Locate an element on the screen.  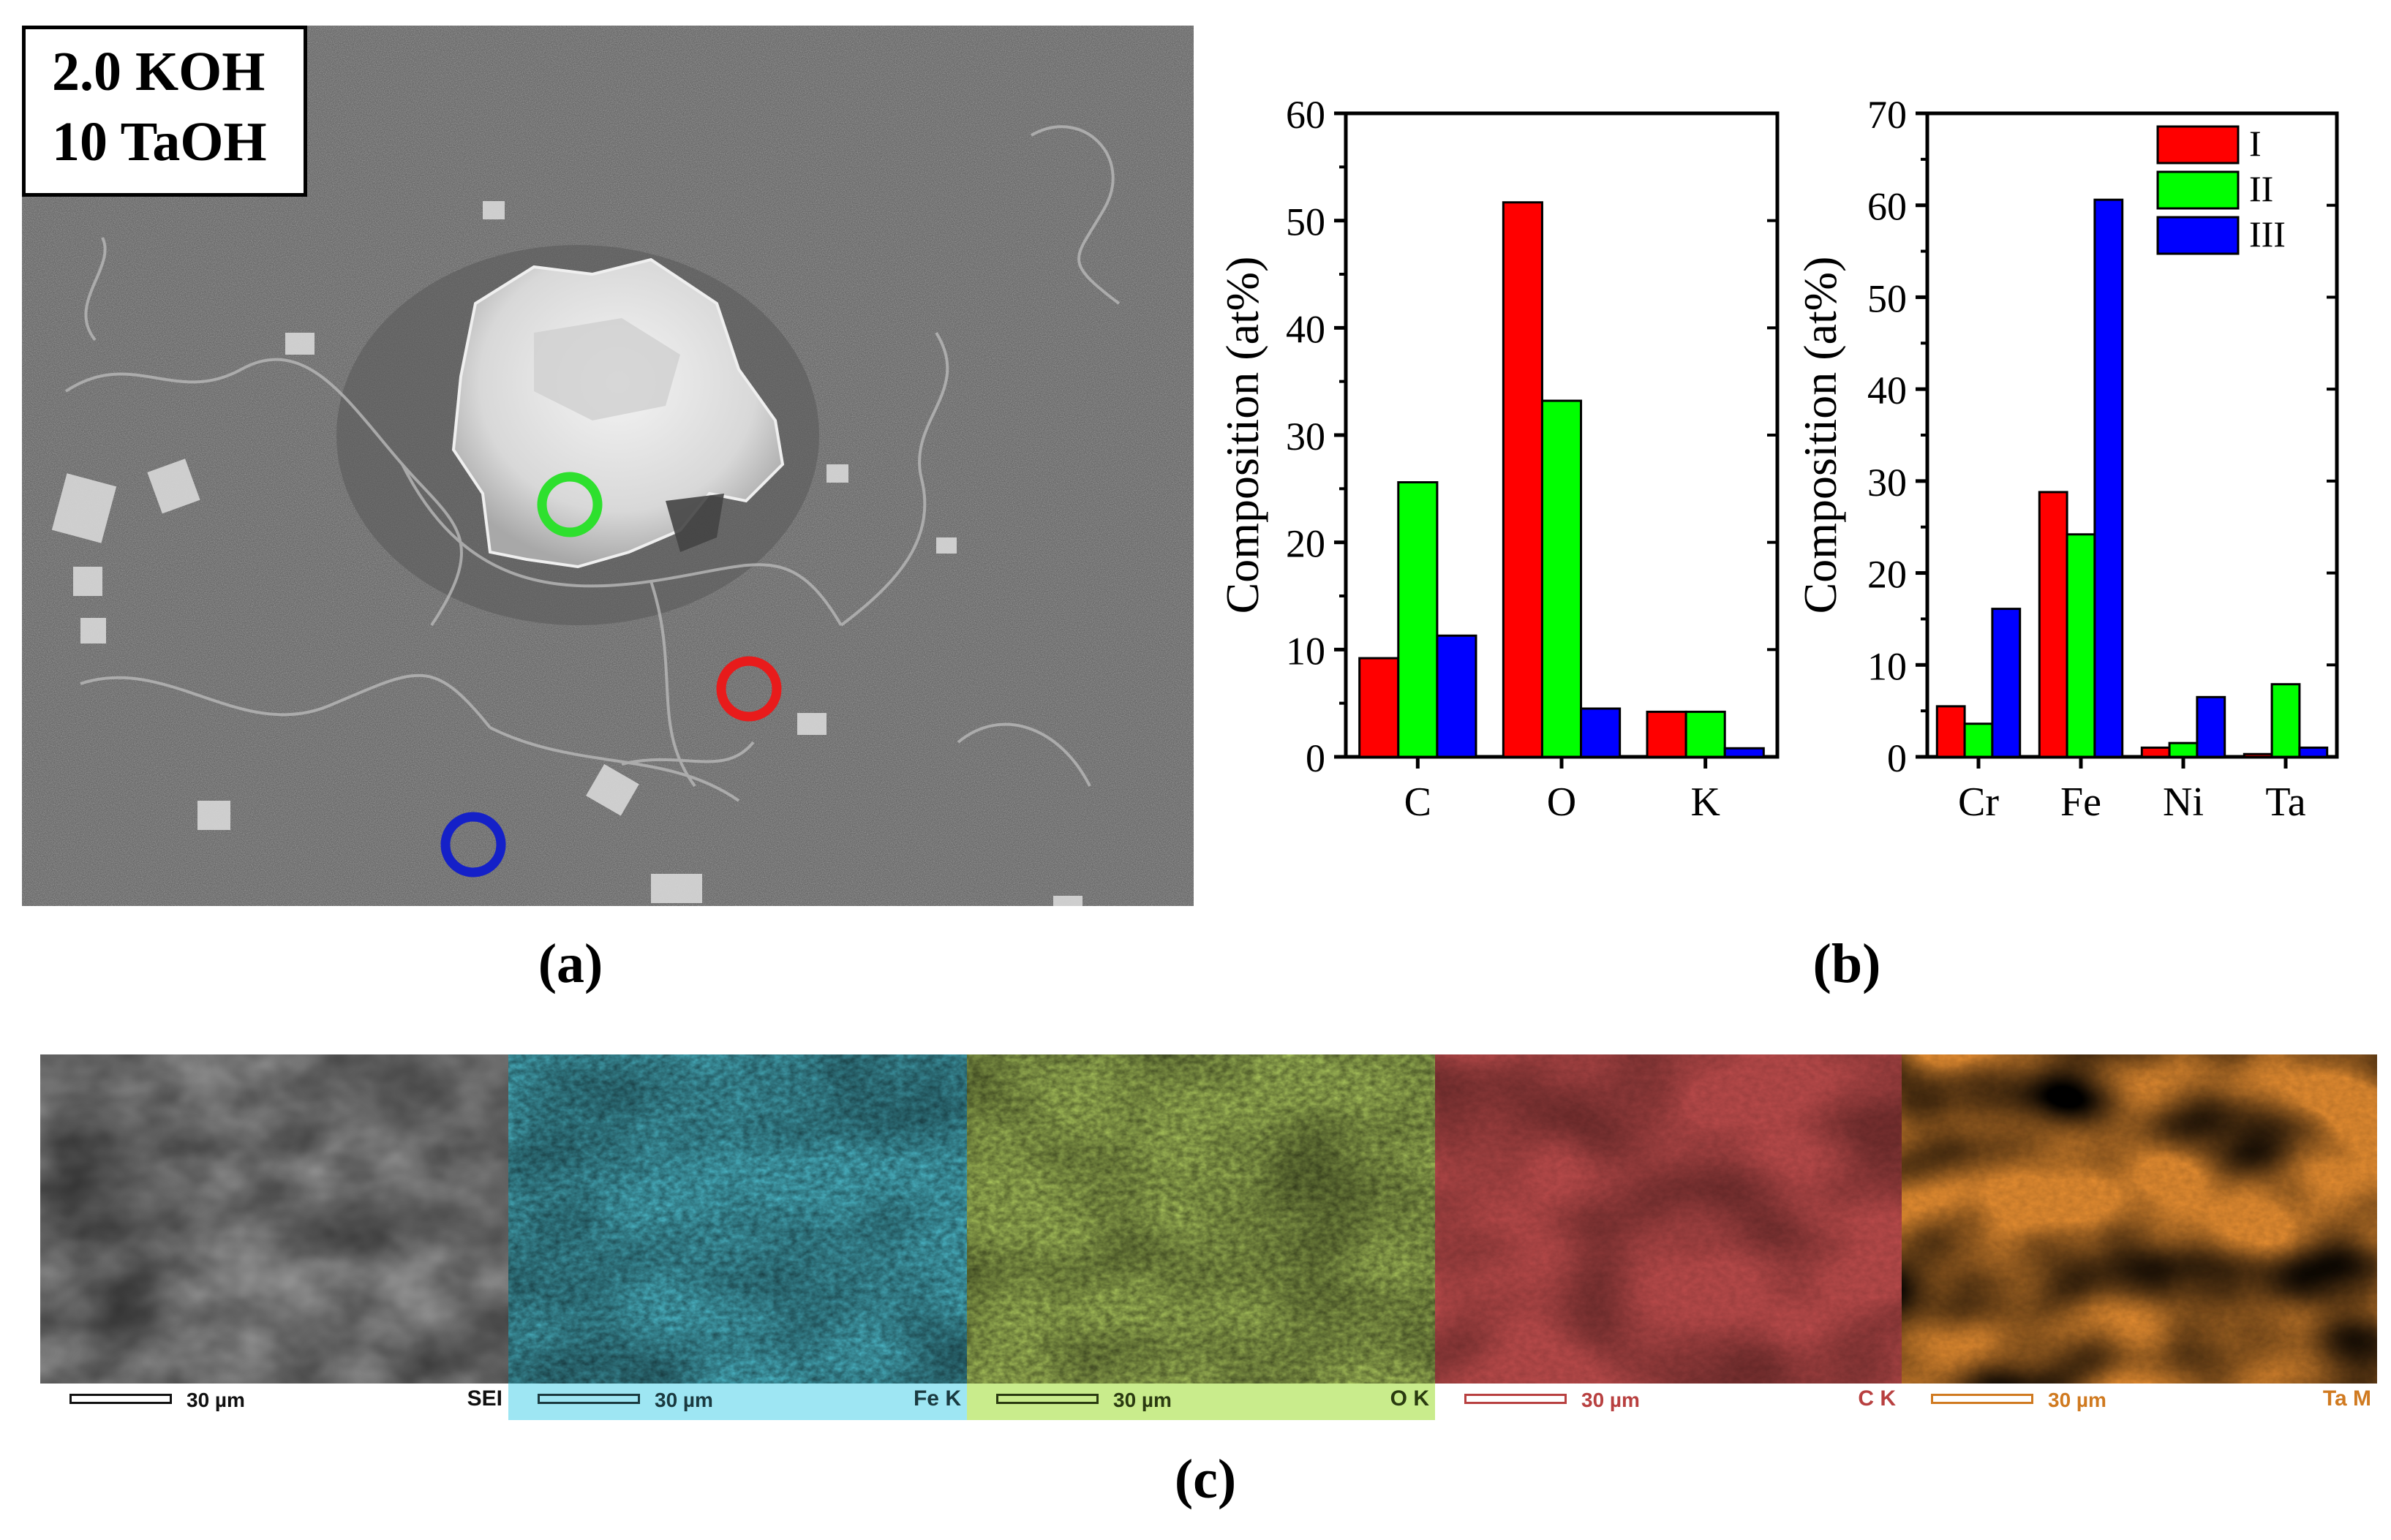
y-tick-label-0-0: 0 is located at coordinates (1315, 758).